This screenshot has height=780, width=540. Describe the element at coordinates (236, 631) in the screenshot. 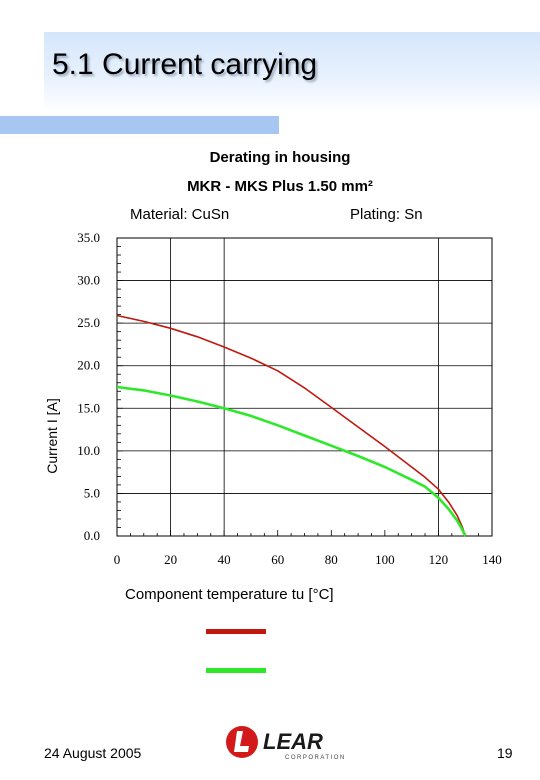

I see `legend-swatch-red` at that location.